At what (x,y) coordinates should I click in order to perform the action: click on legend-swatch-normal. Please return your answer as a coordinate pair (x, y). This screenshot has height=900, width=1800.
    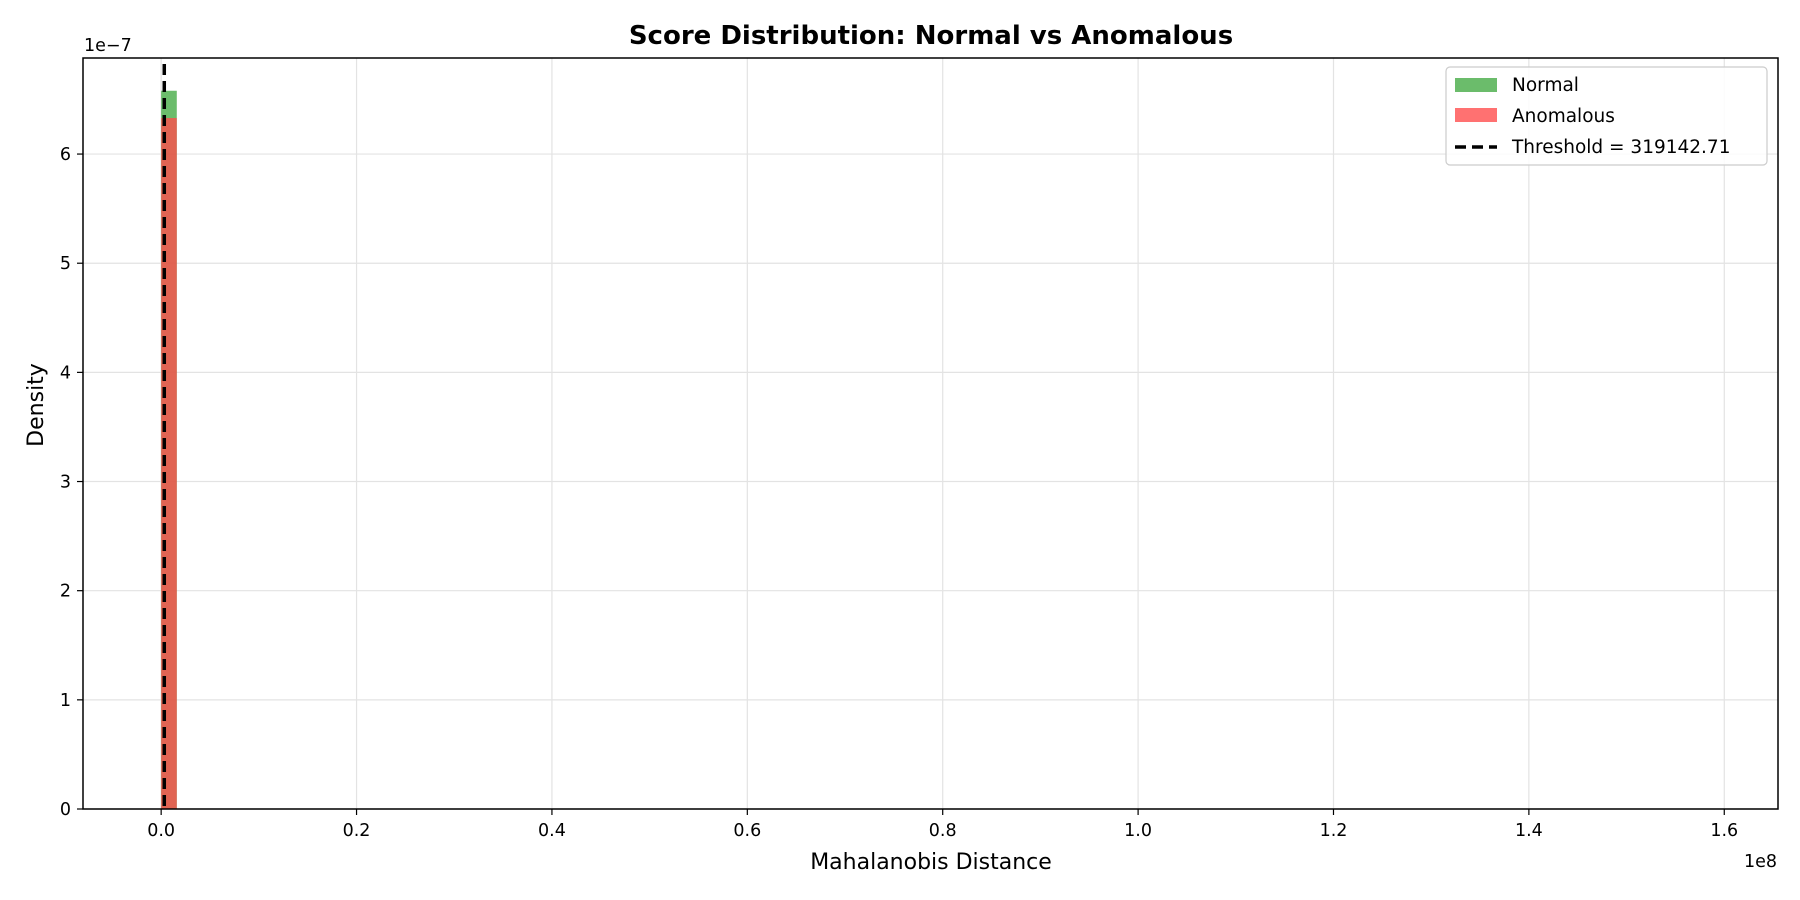
    Looking at the image, I should click on (1476, 85).